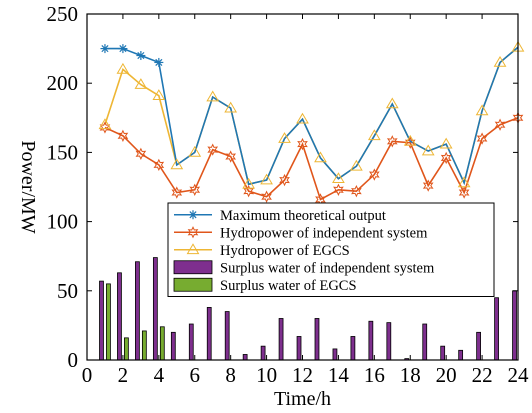  I want to click on legend-label: Surplus water of EGCS, so click(288, 286).